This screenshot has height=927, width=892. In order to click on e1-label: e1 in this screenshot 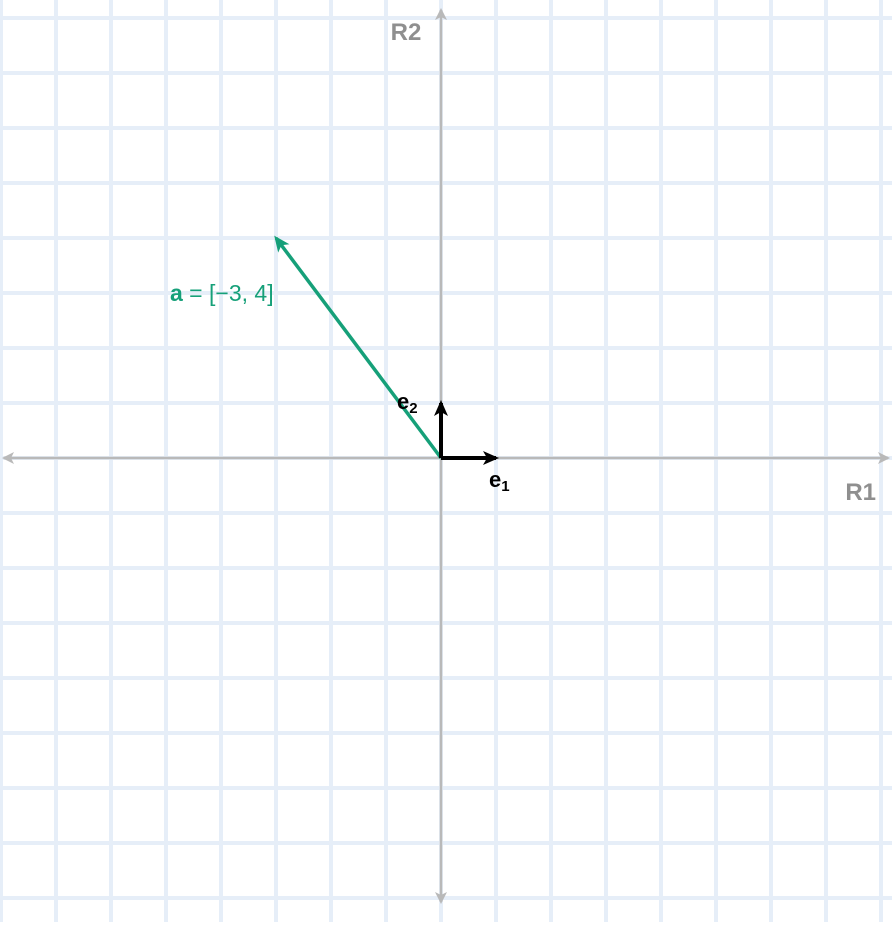, I will do `click(499, 481)`.